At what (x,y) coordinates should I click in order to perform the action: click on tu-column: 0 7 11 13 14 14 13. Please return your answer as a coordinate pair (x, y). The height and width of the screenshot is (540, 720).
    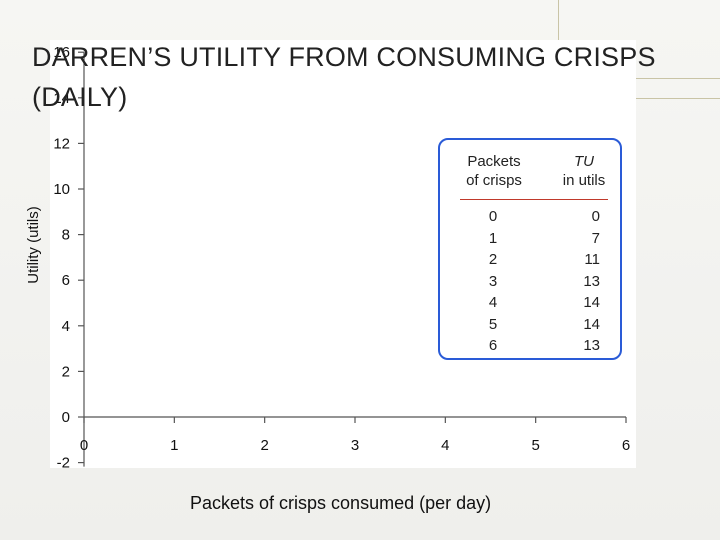
    Looking at the image, I should click on (580, 281).